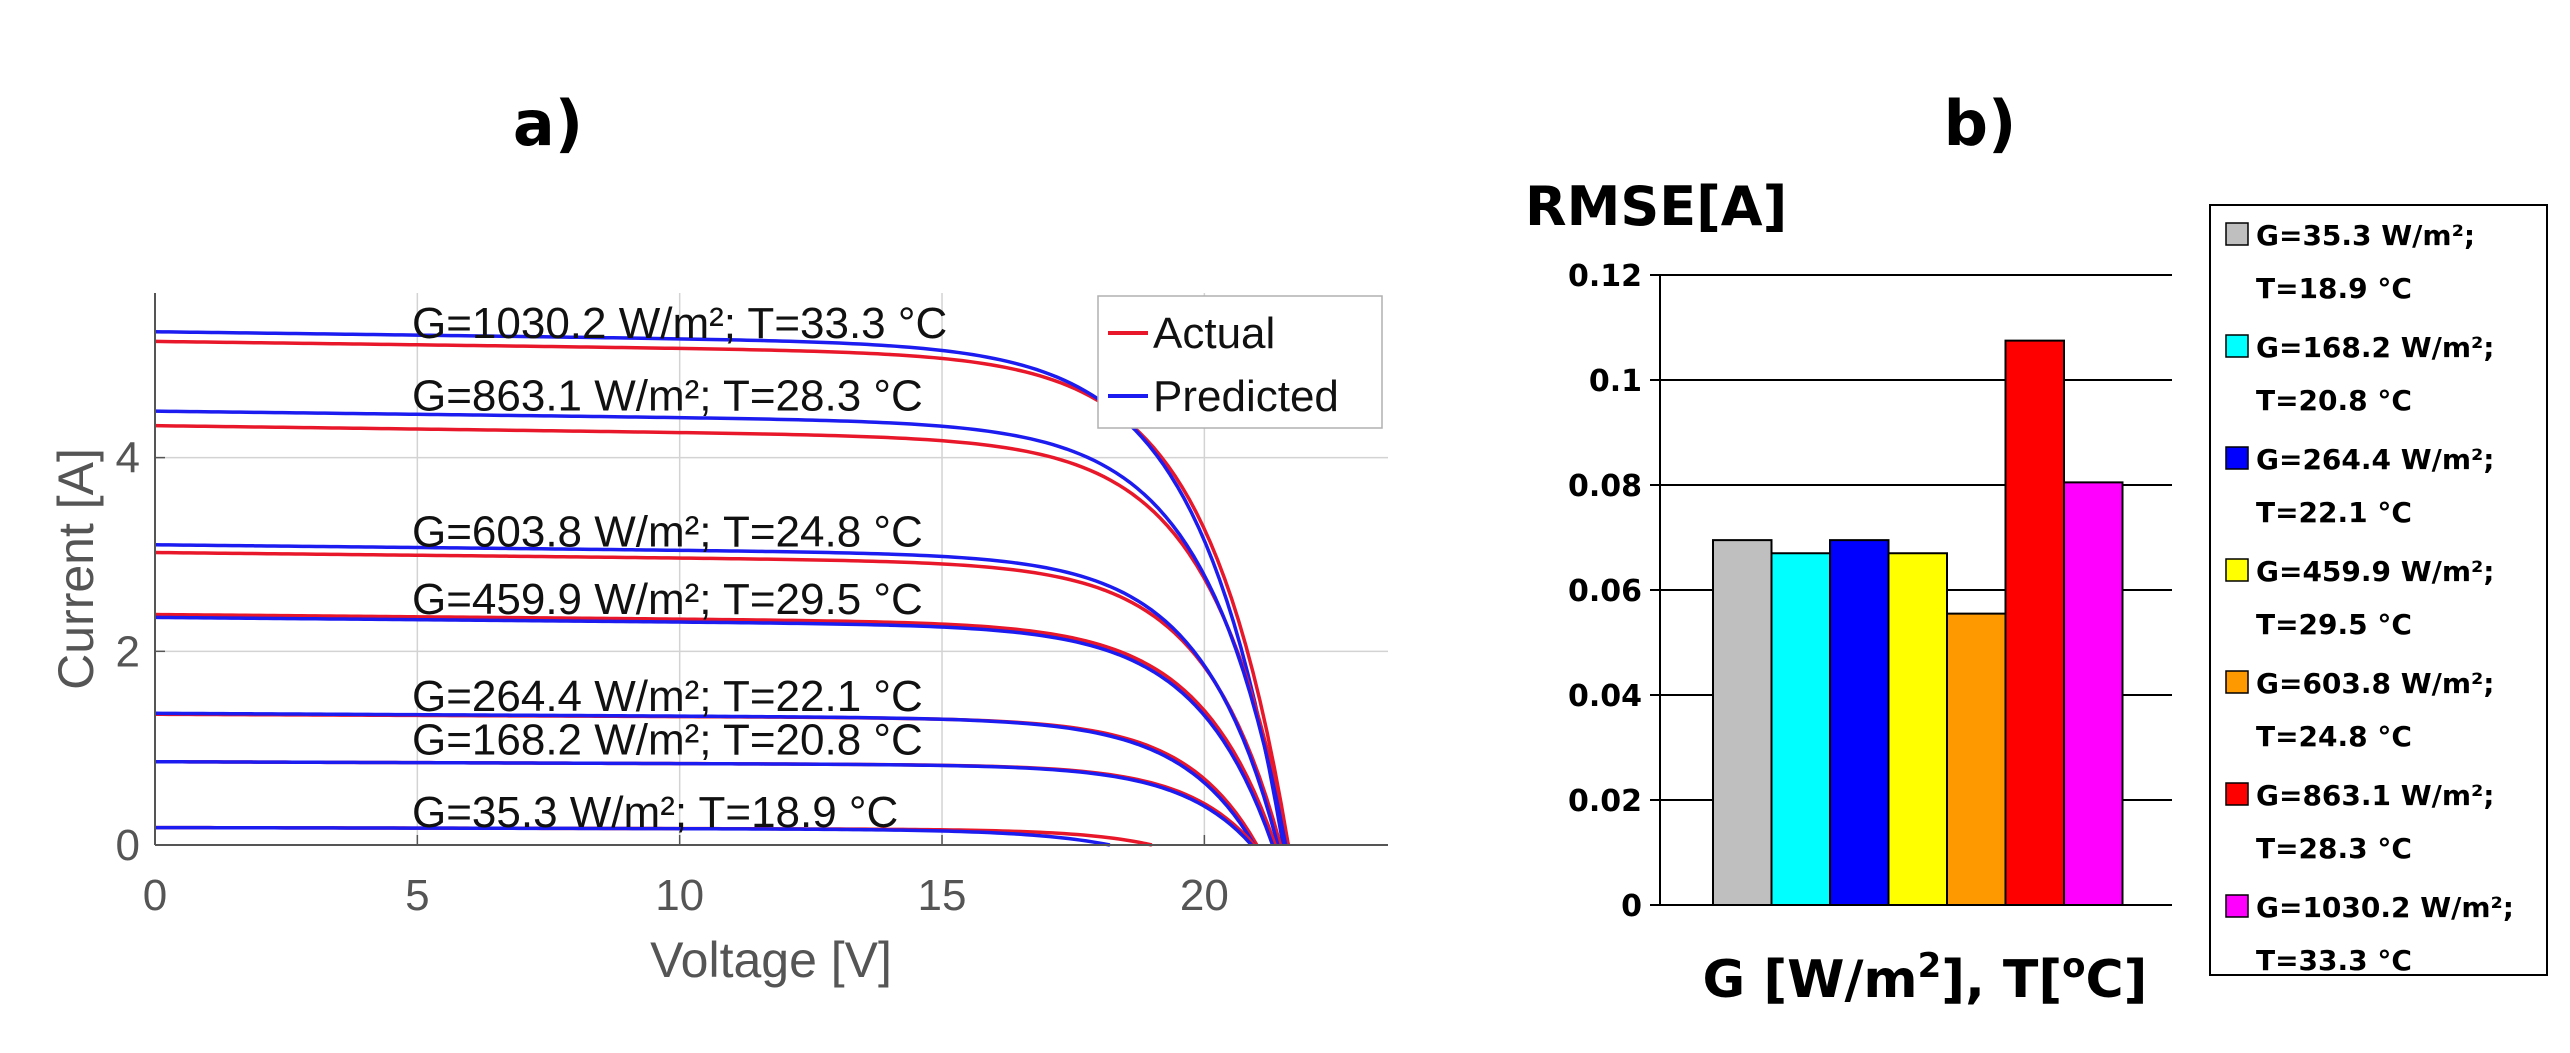  I want to click on legend-b-line2: T=22.1 °C, so click(2334, 512).